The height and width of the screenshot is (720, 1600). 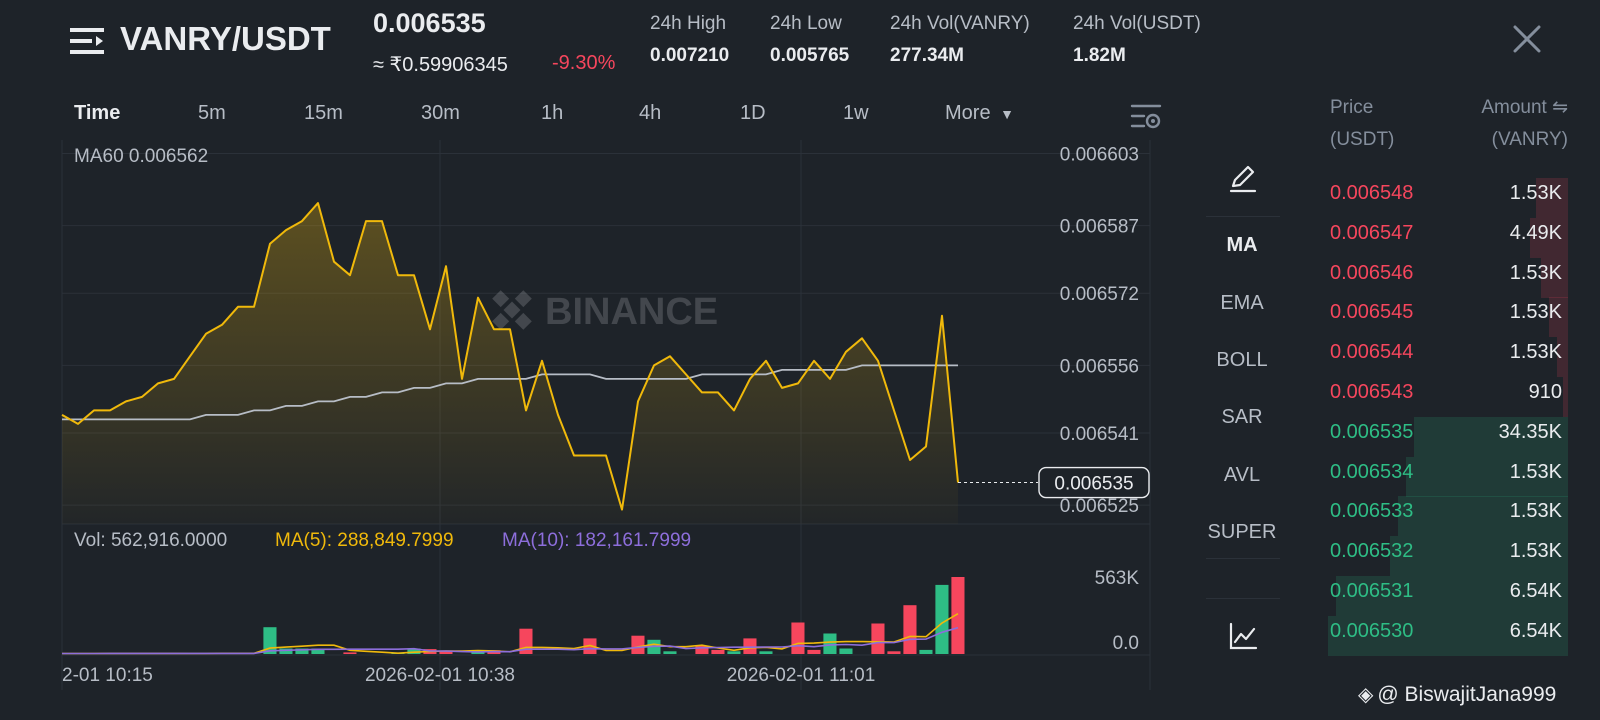 What do you see at coordinates (1372, 352) in the screenshot?
I see `orderbook-price: 0.006544` at bounding box center [1372, 352].